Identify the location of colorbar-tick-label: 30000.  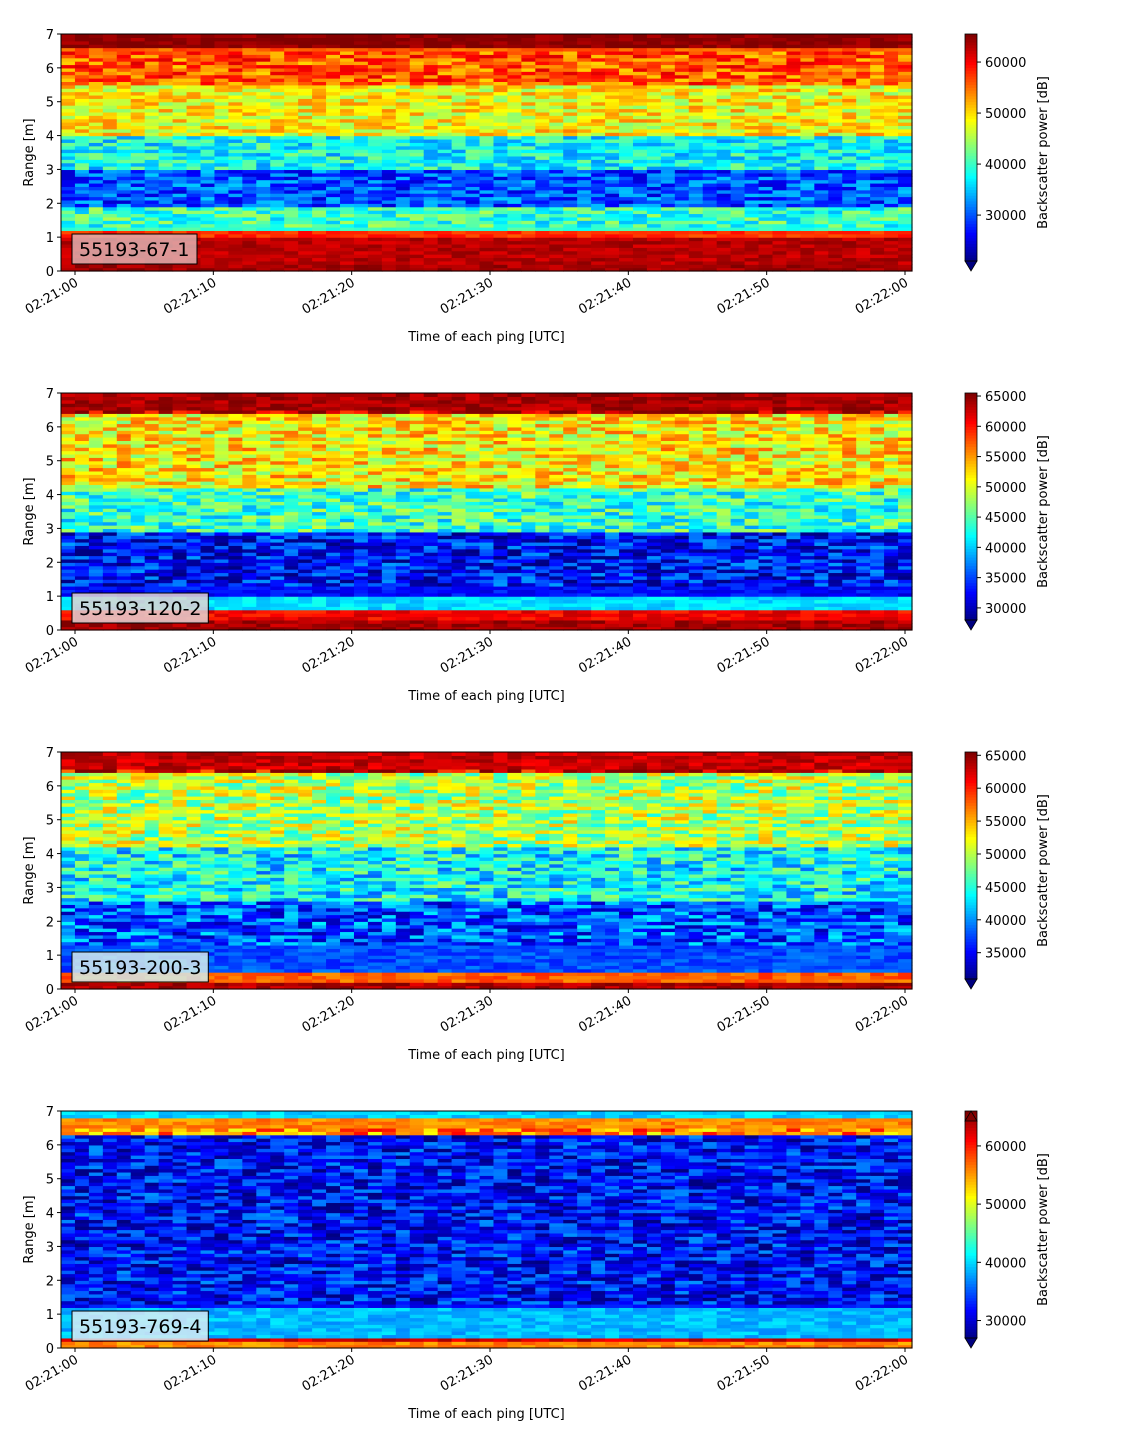
(1005, 216).